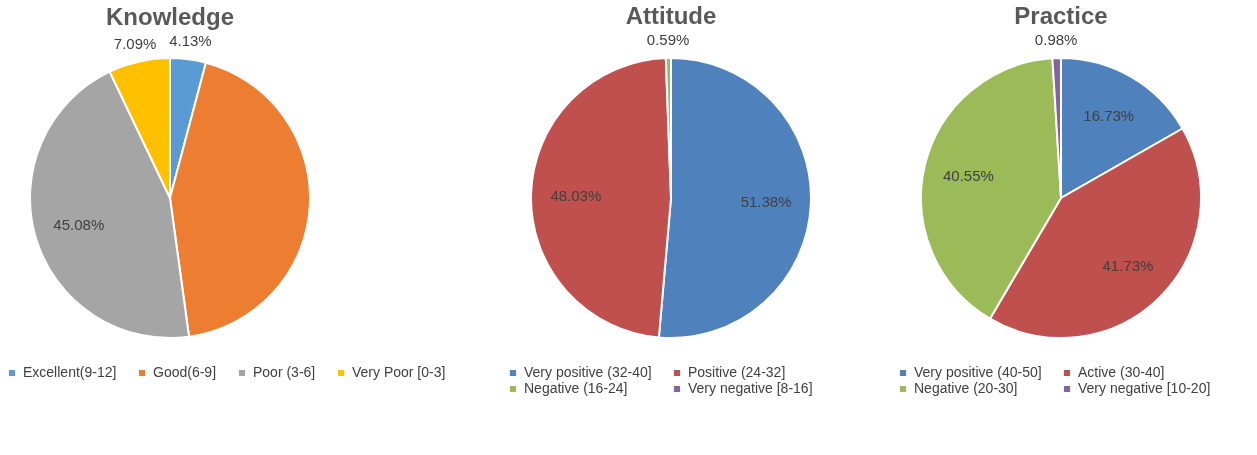 This screenshot has height=455, width=1257. I want to click on chart-title: Practice, so click(1061, 16).